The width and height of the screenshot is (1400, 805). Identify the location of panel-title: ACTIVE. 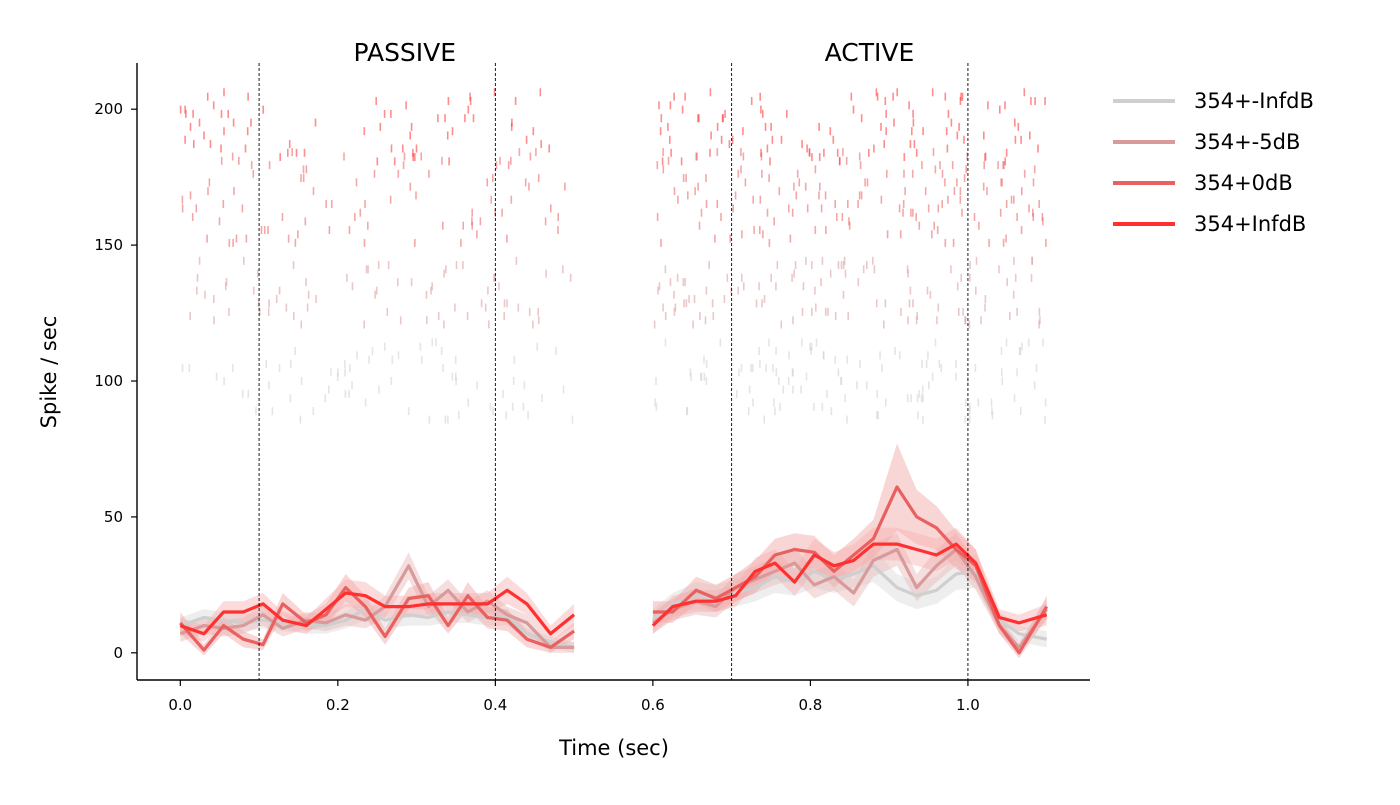
(870, 52).